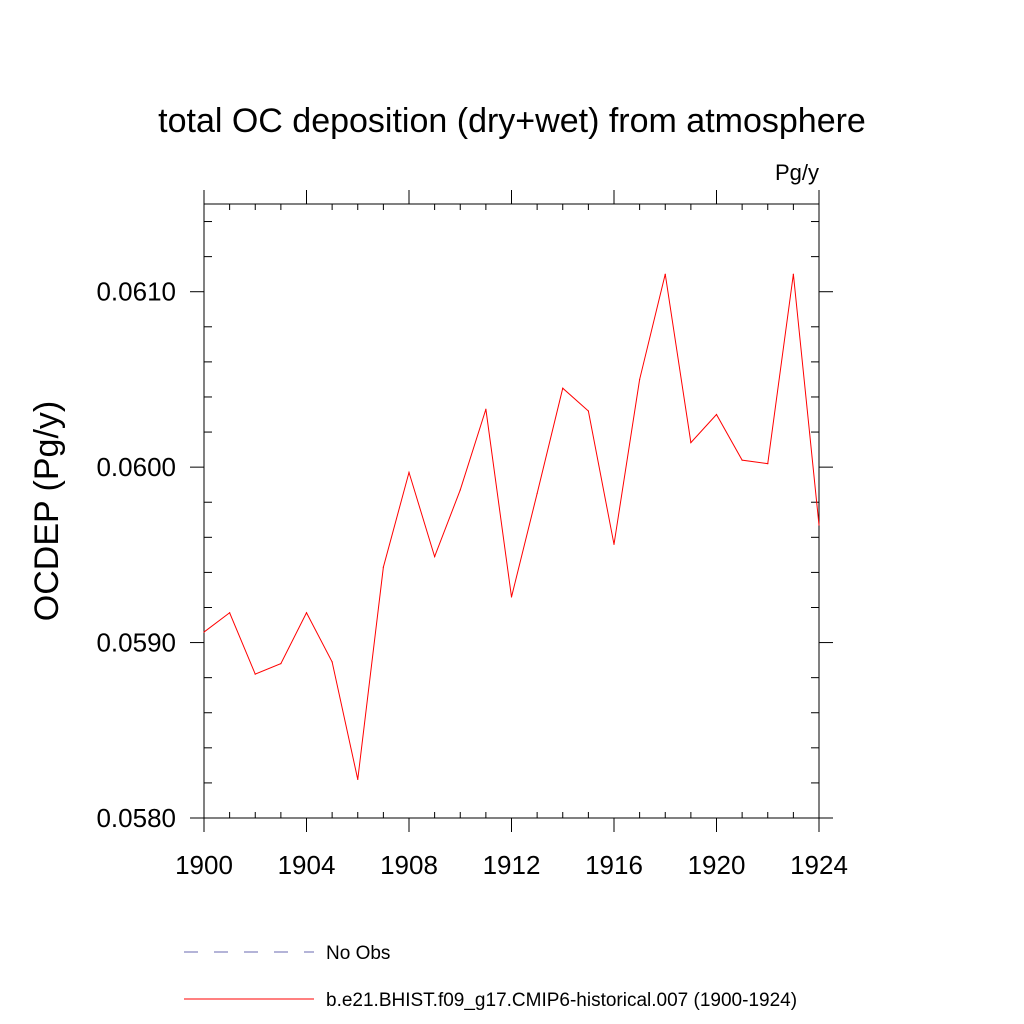 The width and height of the screenshot is (1024, 1024). What do you see at coordinates (409, 865) in the screenshot?
I see `x-tick-label: 1908` at bounding box center [409, 865].